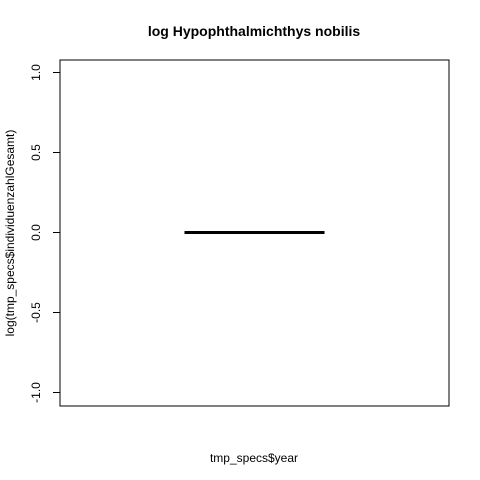 The height and width of the screenshot is (480, 480). I want to click on y-tick-label: 0.5, so click(36, 152).